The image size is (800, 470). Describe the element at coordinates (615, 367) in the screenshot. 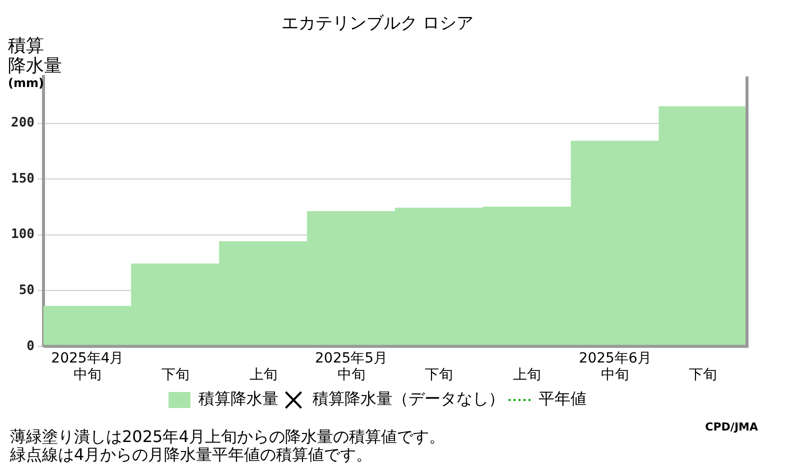

I see `x-tick-label: 2025年6月中旬` at that location.